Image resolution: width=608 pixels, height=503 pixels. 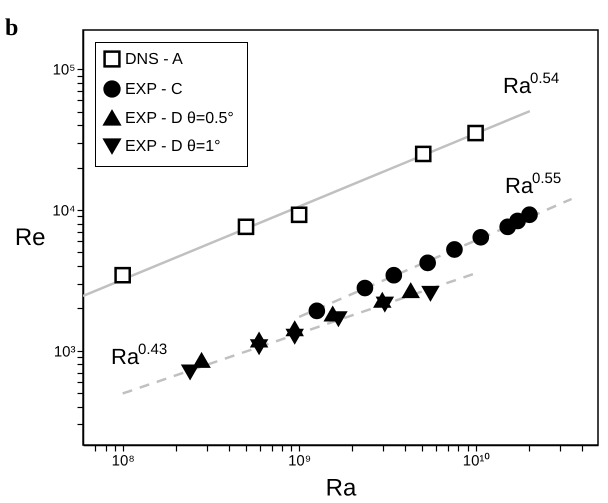 I want to click on y-tick-label: 10⁴, so click(x=64, y=211).